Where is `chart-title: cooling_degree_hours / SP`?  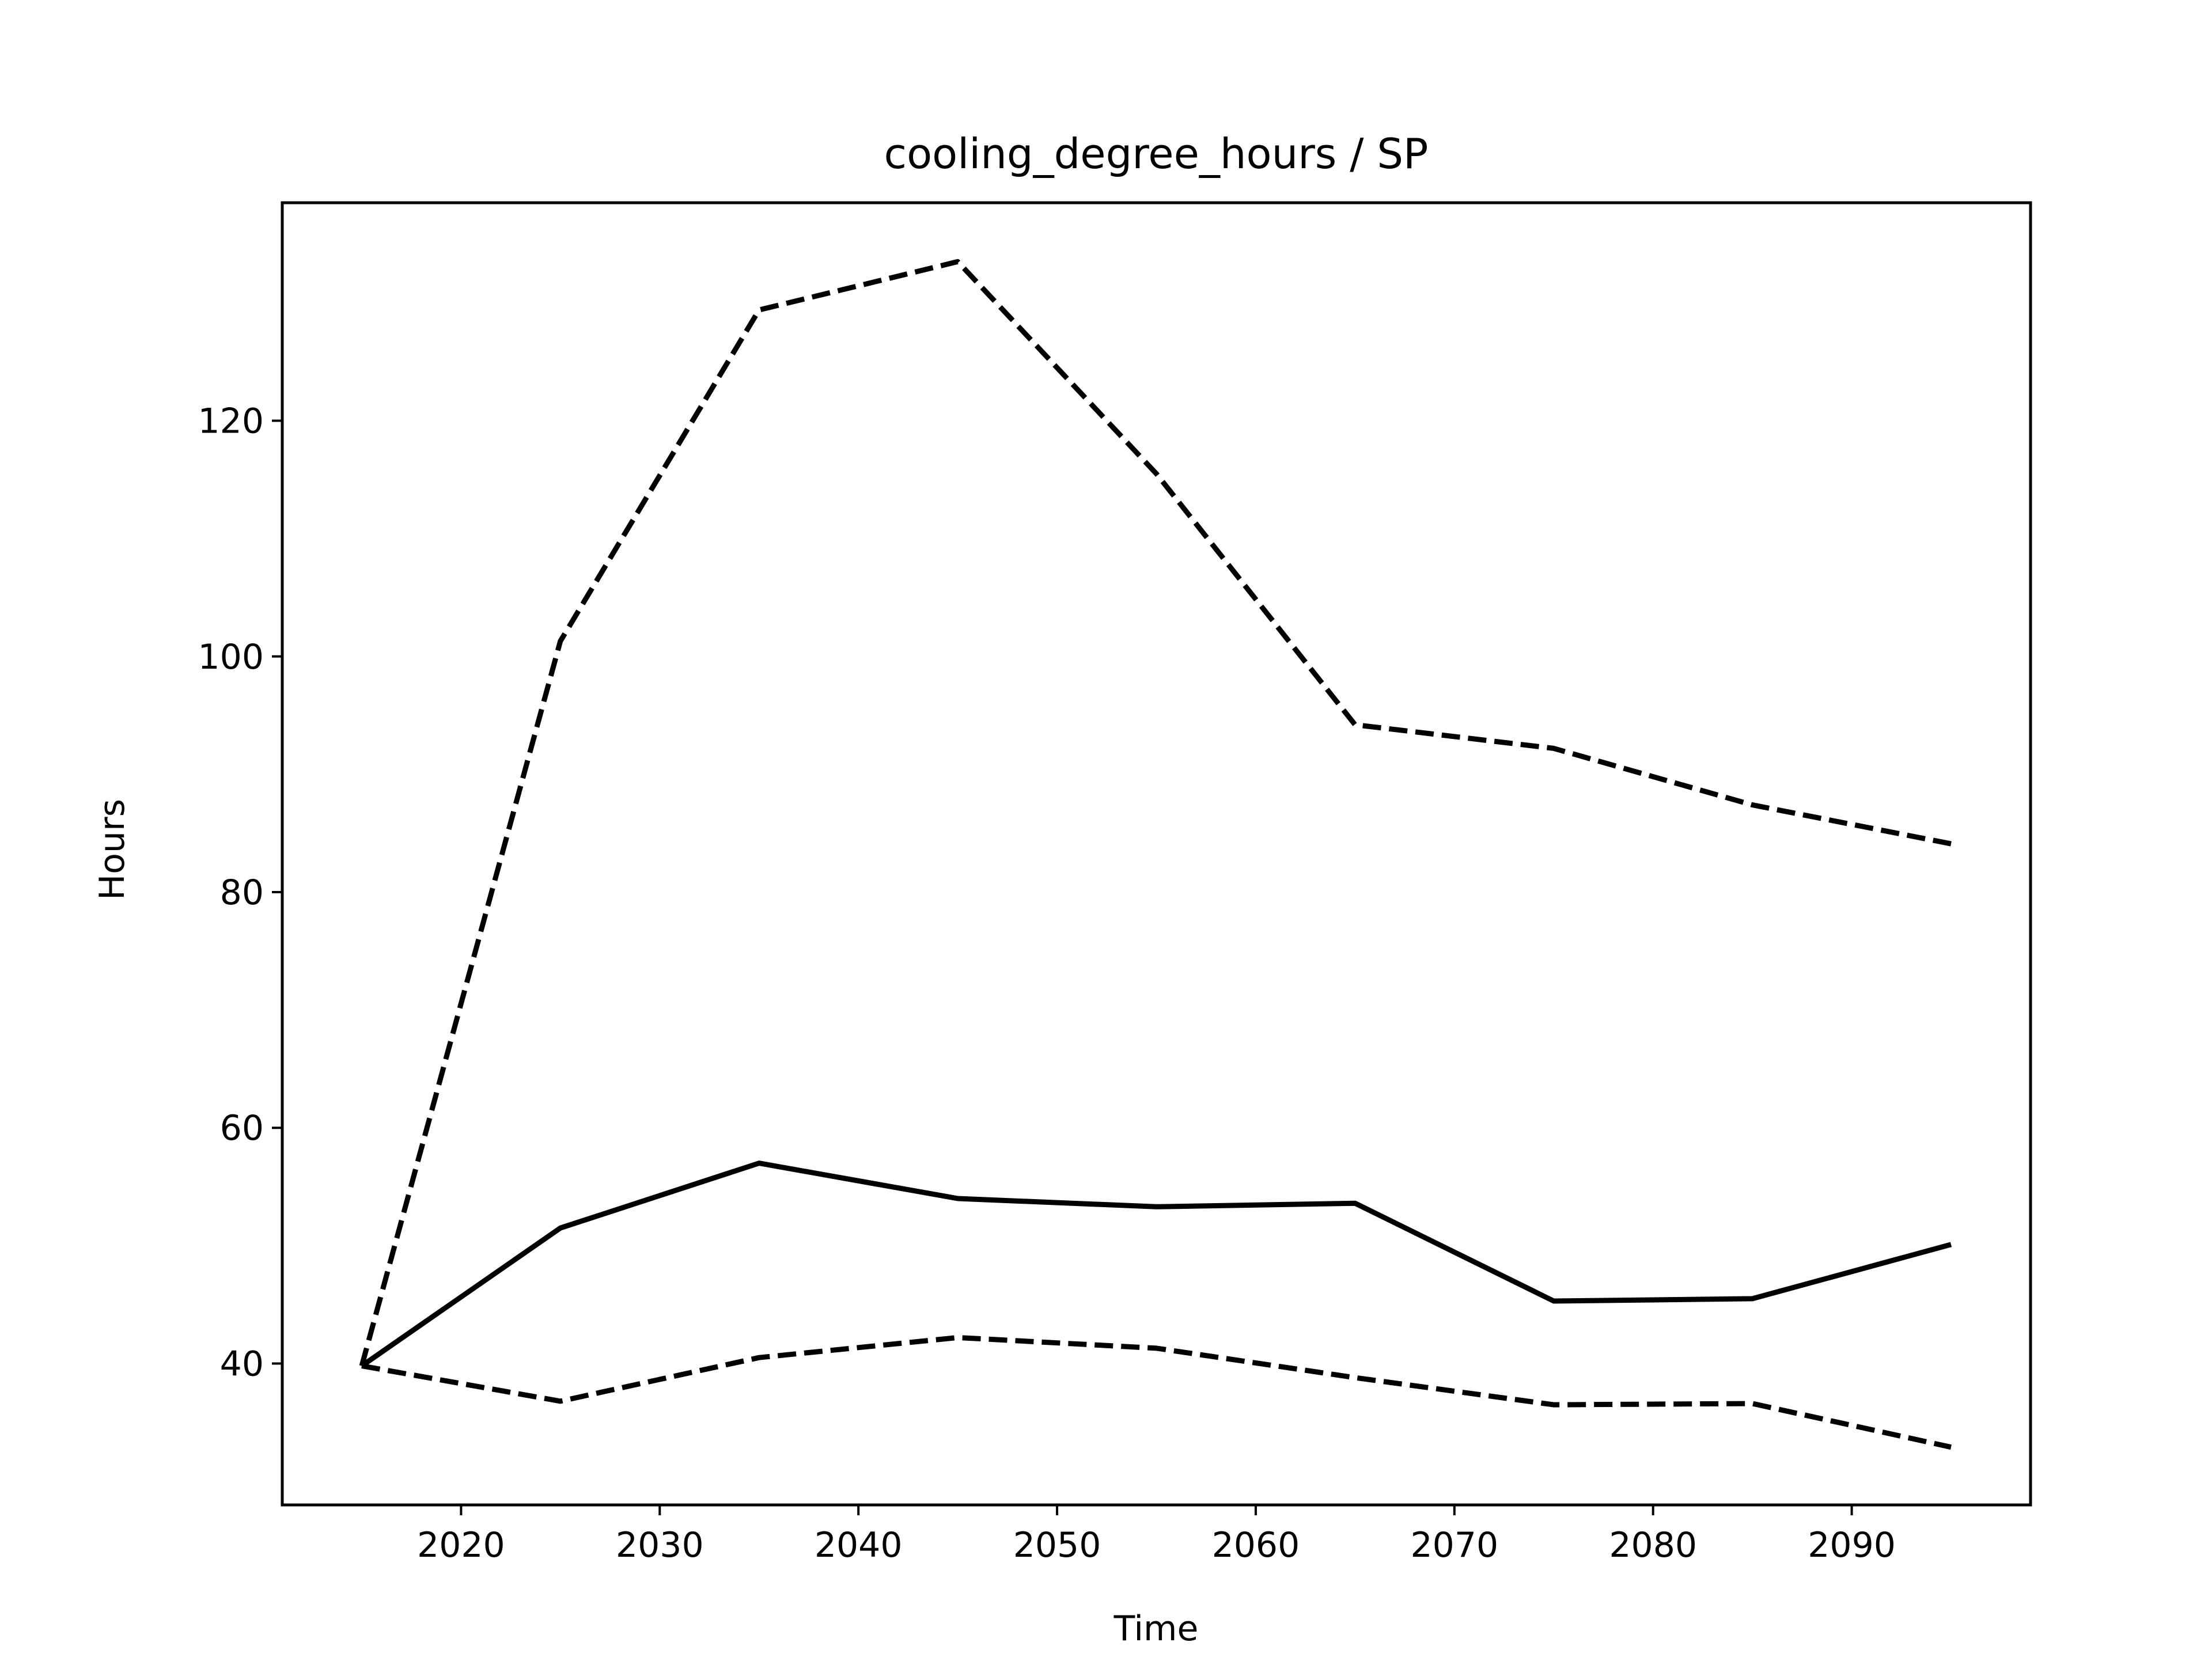 chart-title: cooling_degree_hours / SP is located at coordinates (1156, 154).